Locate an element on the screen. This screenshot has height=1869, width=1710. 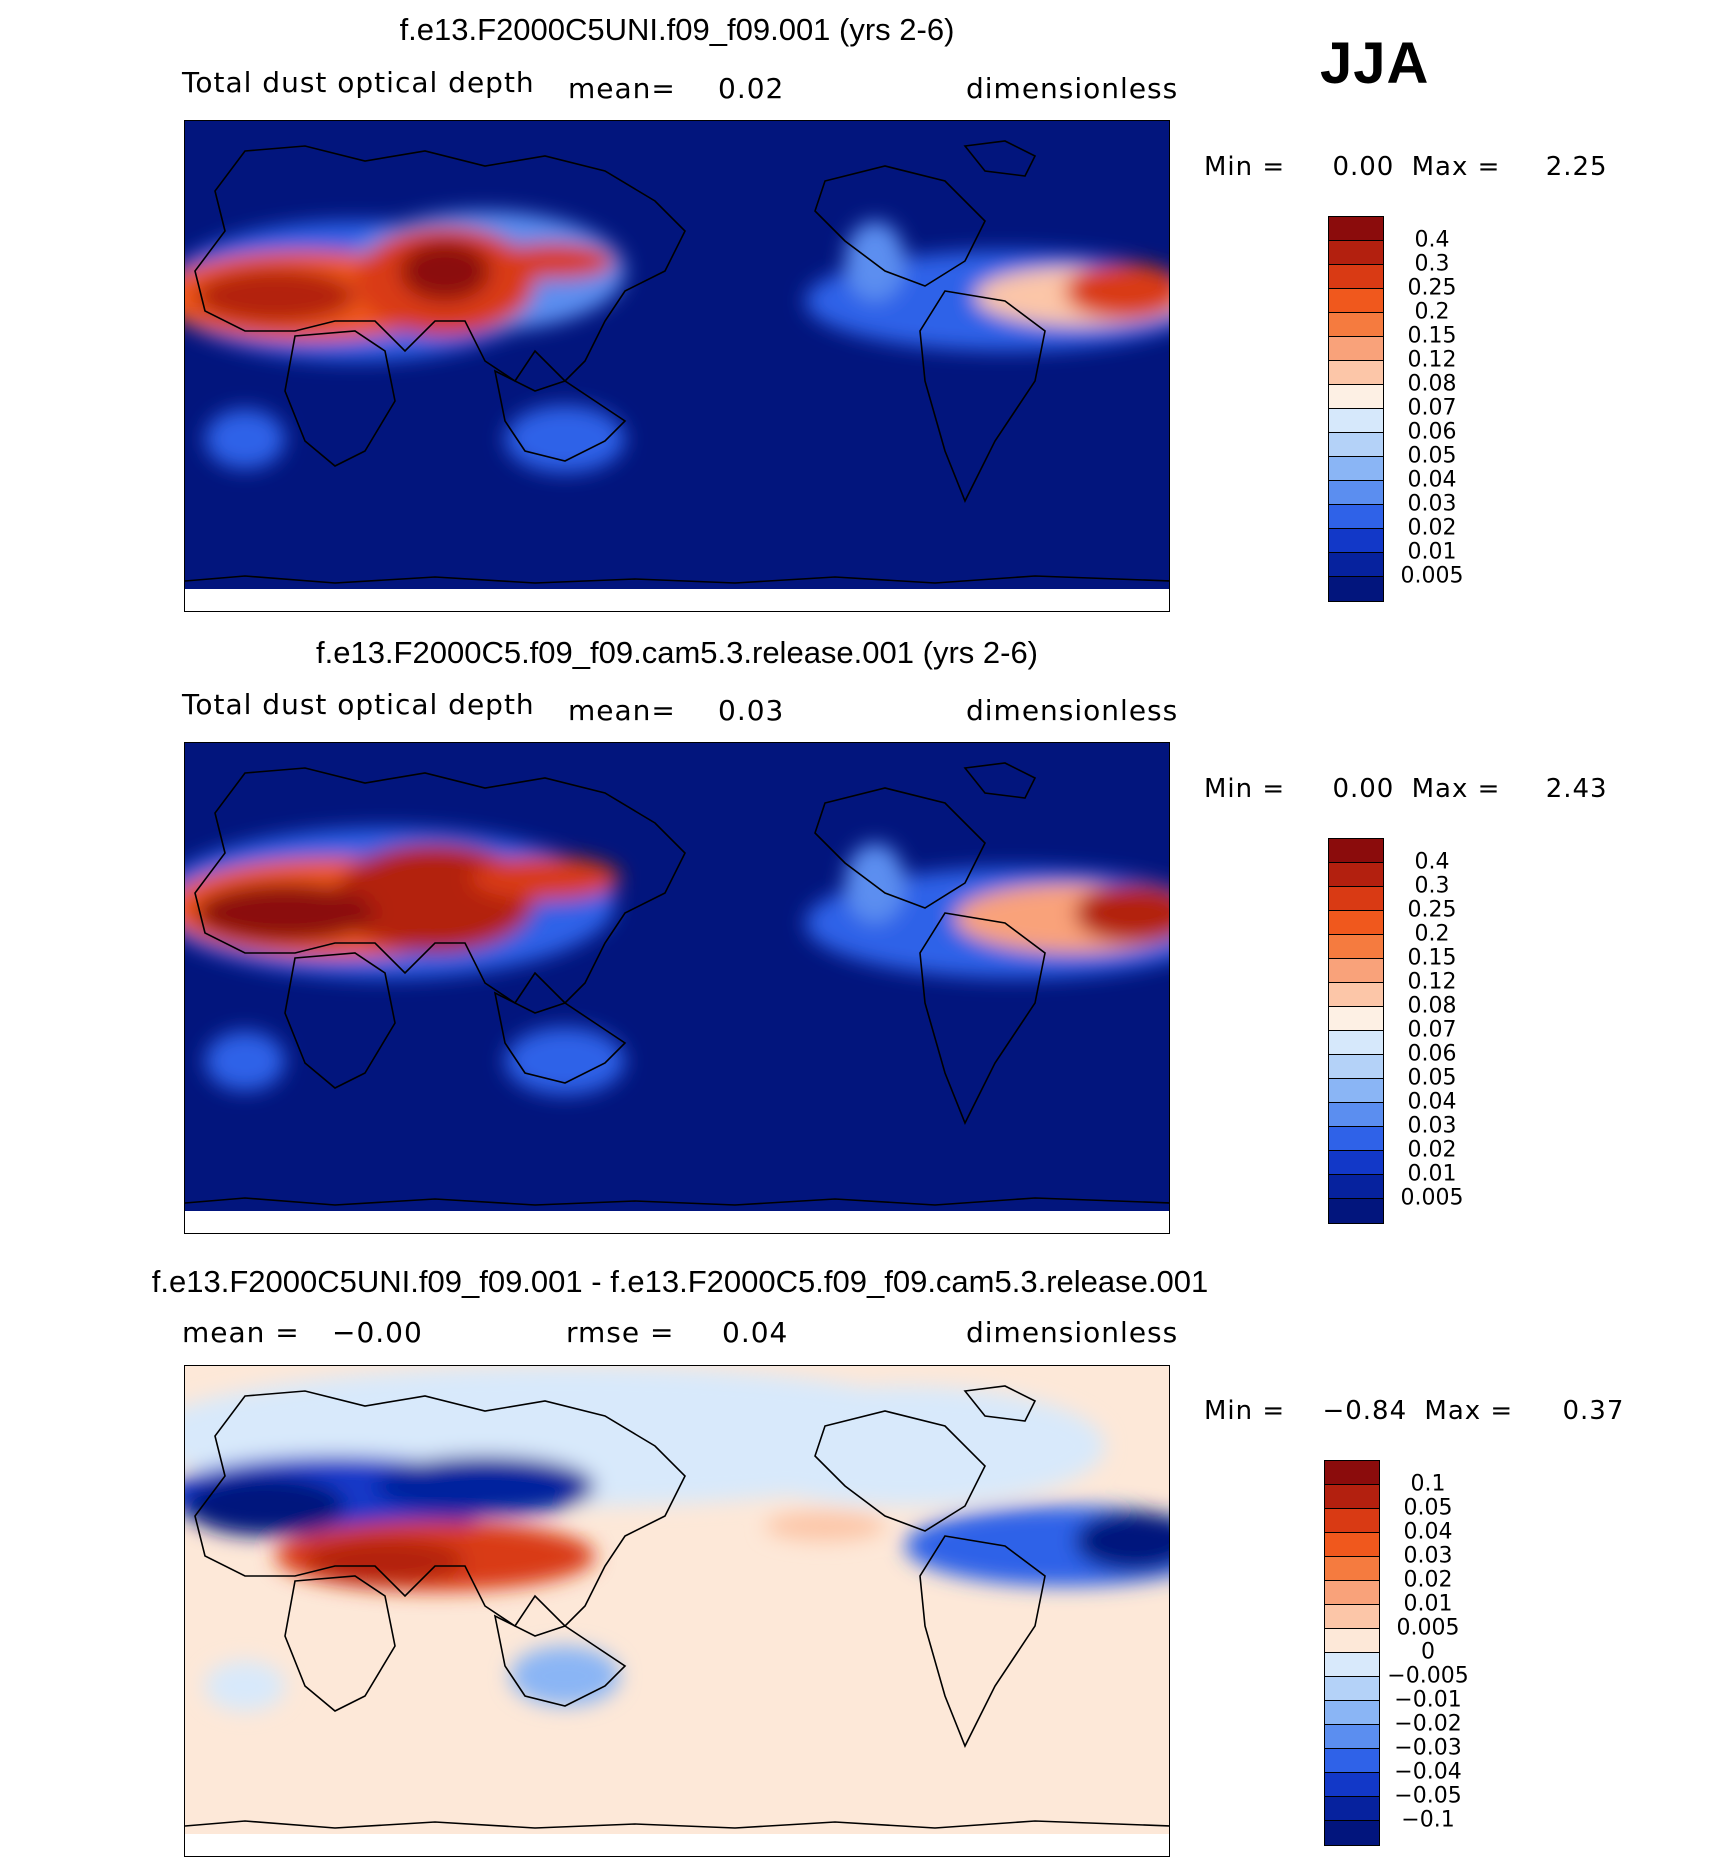
panel-3-rmse-label: rmse = is located at coordinates (620, 1332).